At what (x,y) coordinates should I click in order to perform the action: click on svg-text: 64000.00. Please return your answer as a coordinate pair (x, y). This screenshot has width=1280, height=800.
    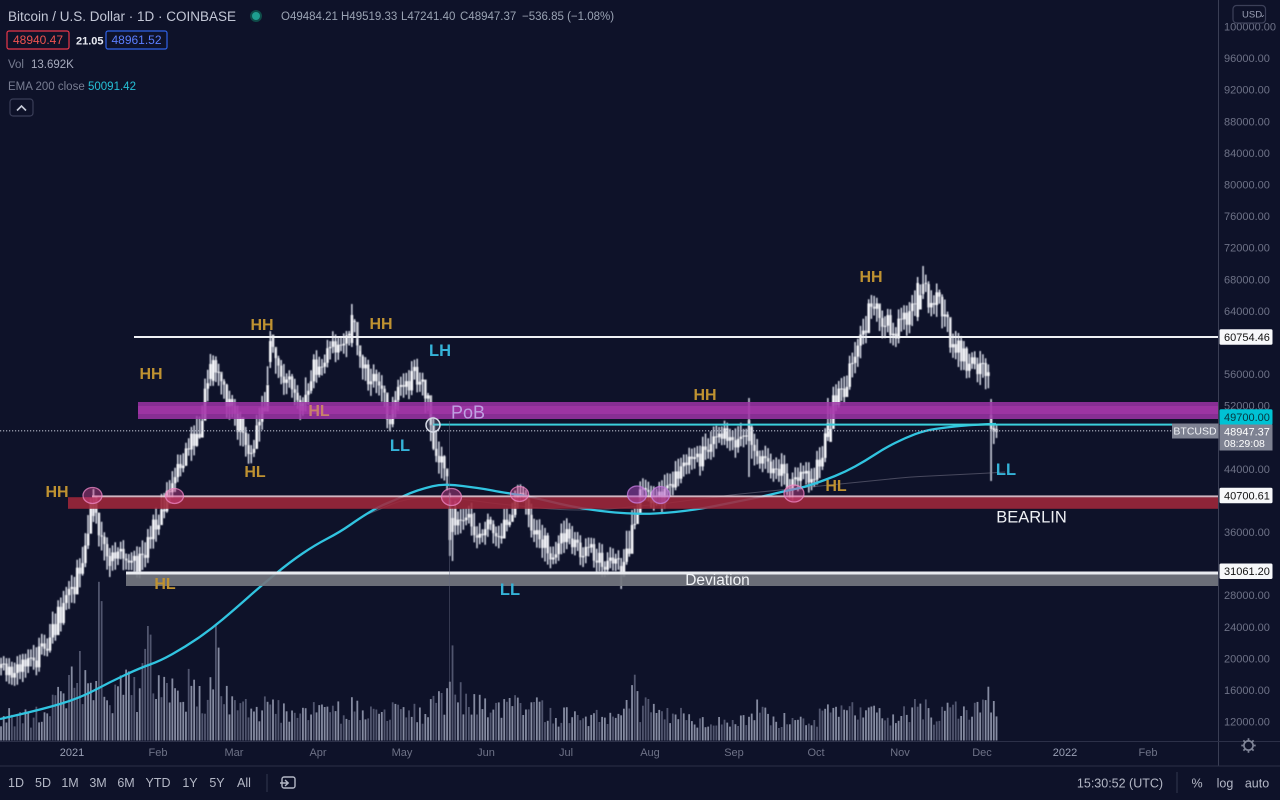
    Looking at the image, I should click on (1247, 312).